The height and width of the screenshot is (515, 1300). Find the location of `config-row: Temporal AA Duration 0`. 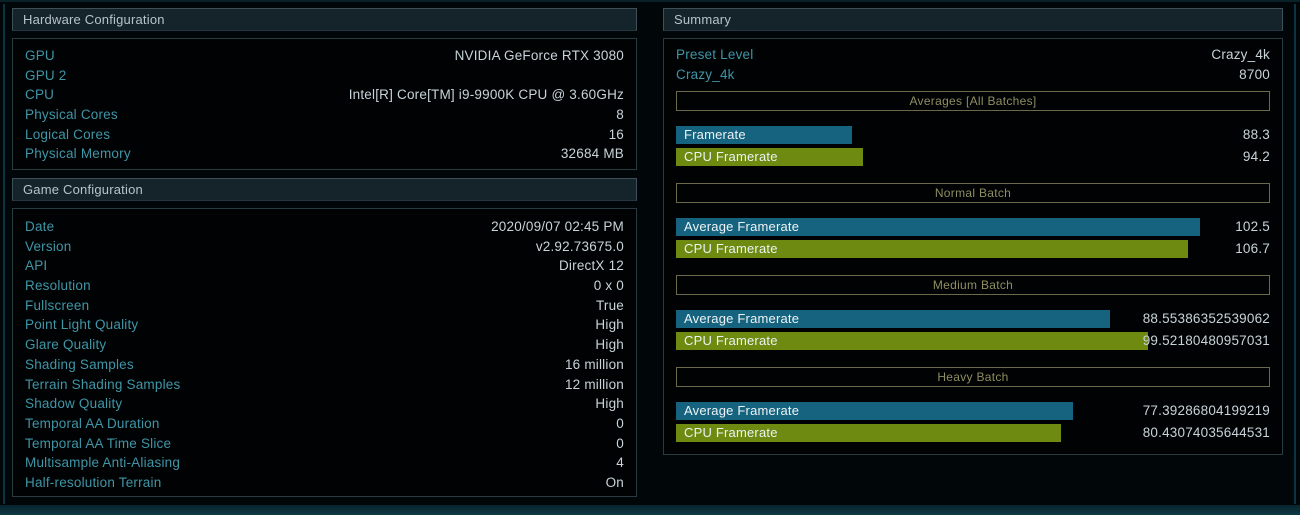

config-row: Temporal AA Duration 0 is located at coordinates (324, 426).